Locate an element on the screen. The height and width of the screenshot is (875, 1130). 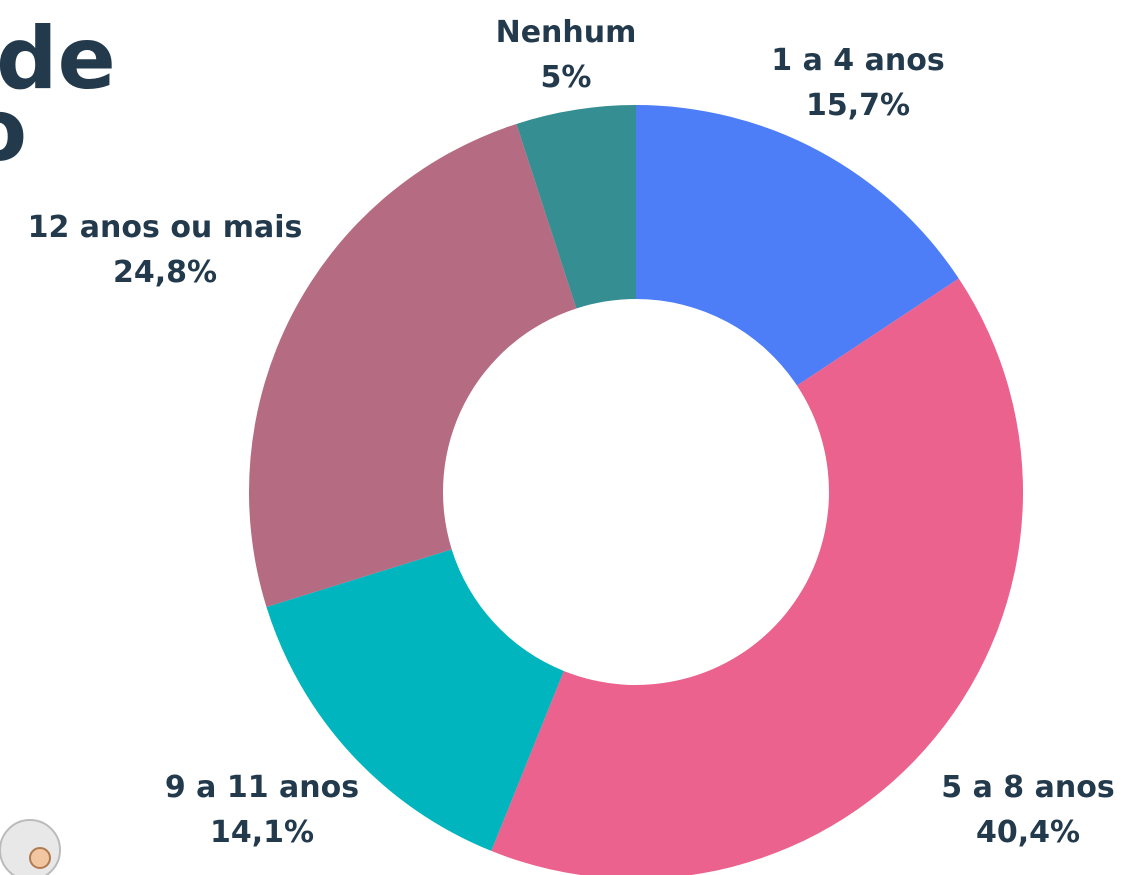
value-label: 40,4% is located at coordinates (1028, 832).